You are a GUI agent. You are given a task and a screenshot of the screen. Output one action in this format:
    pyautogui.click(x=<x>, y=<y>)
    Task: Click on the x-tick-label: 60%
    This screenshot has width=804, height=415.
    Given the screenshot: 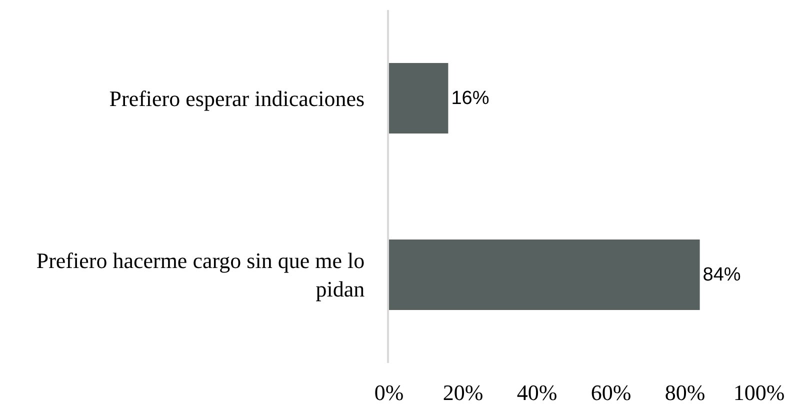 What is the action you would take?
    pyautogui.click(x=611, y=392)
    